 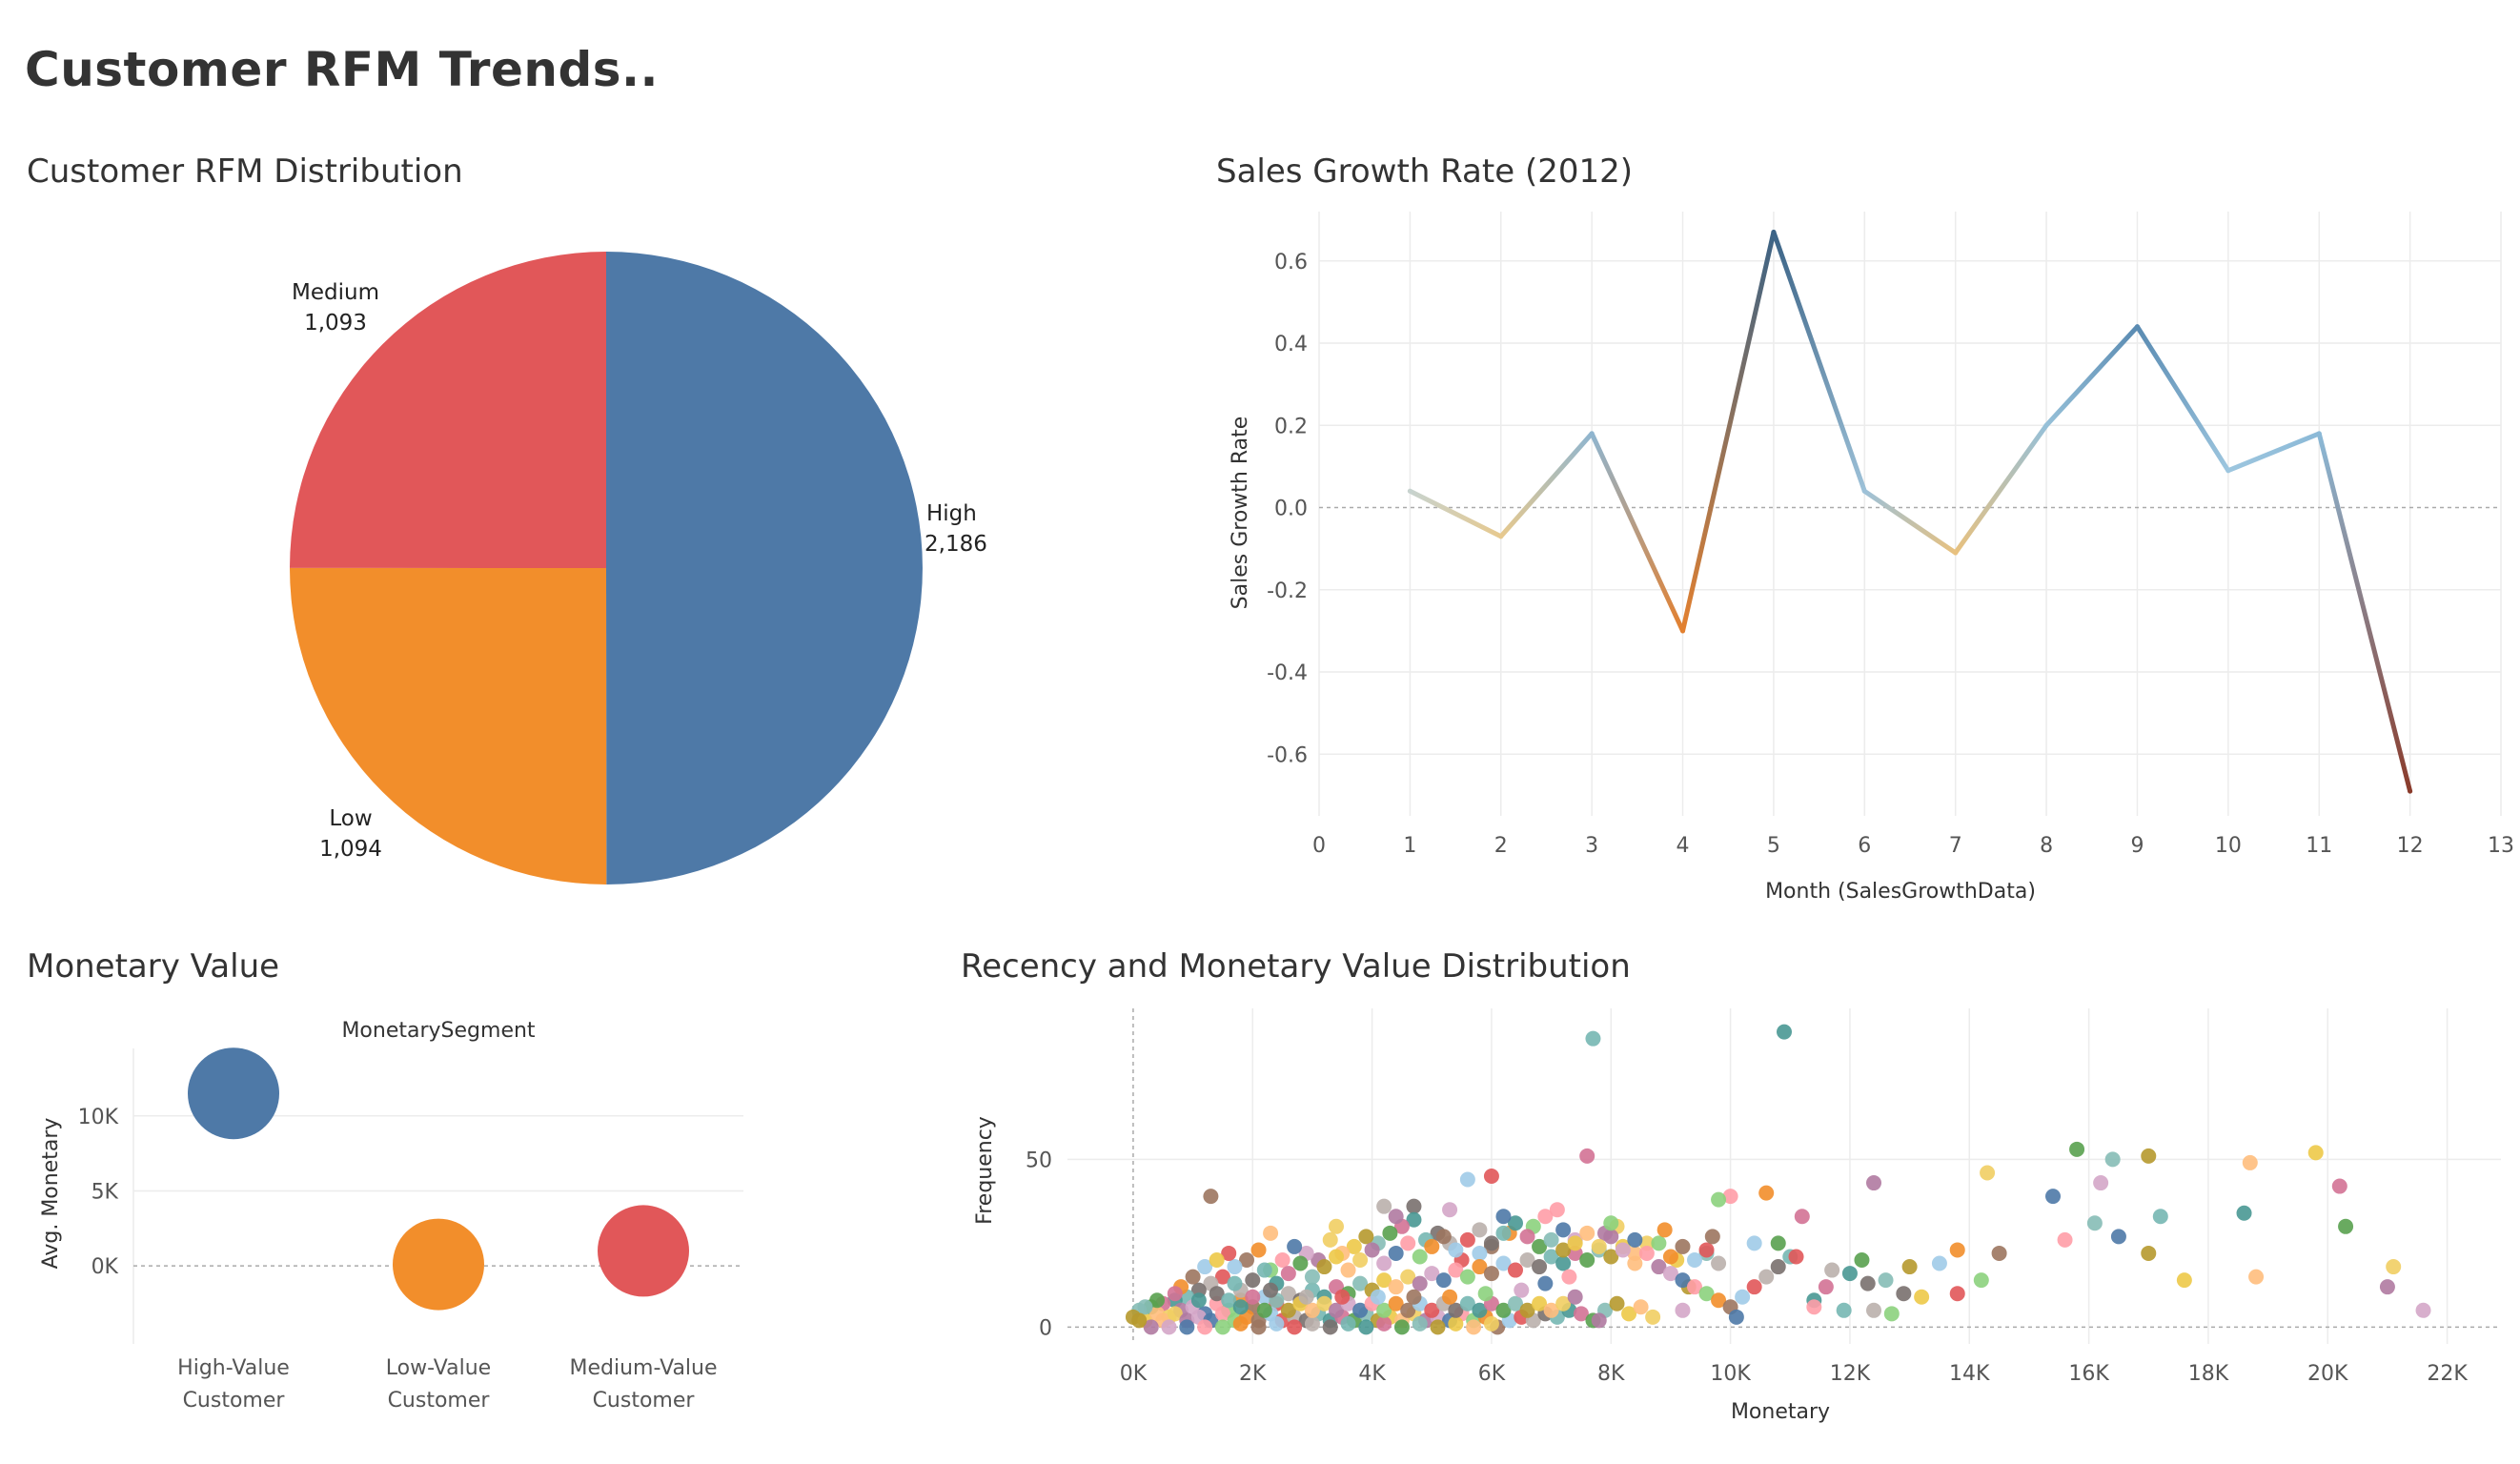 What do you see at coordinates (448, 409) in the screenshot?
I see `pie-slice-medium` at bounding box center [448, 409].